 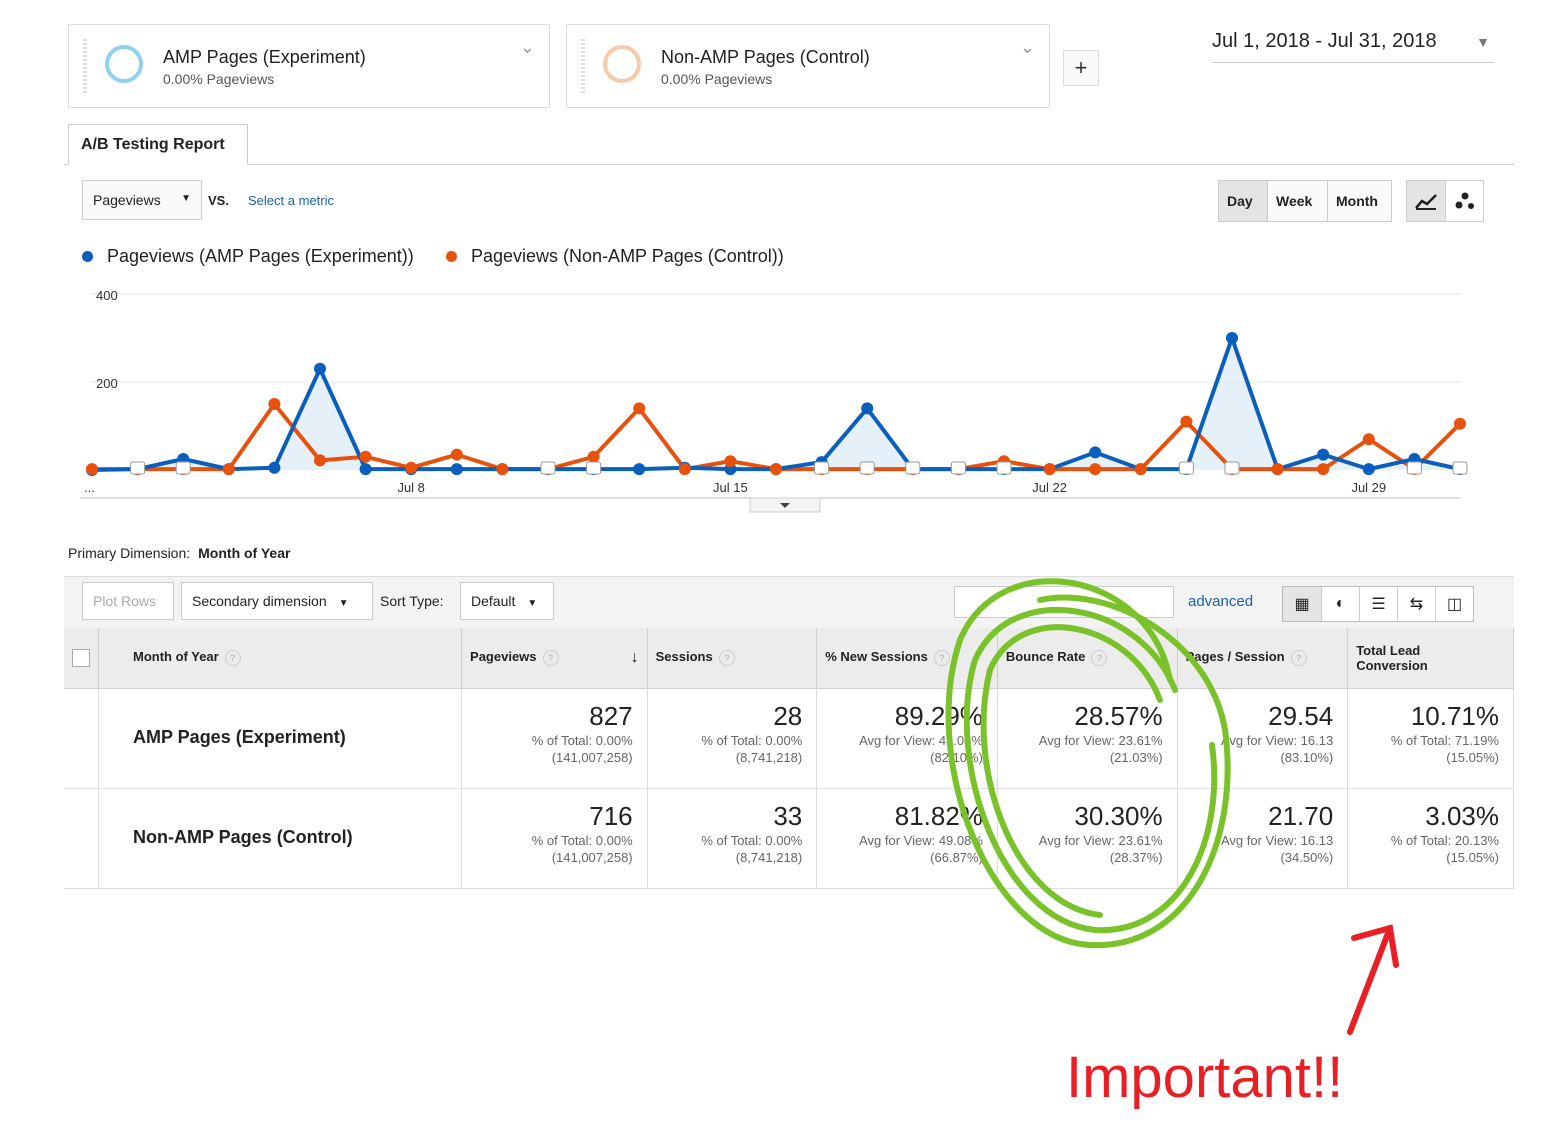 I want to click on secondary-dimension-select: Secondary dimension ▼, so click(x=277, y=601).